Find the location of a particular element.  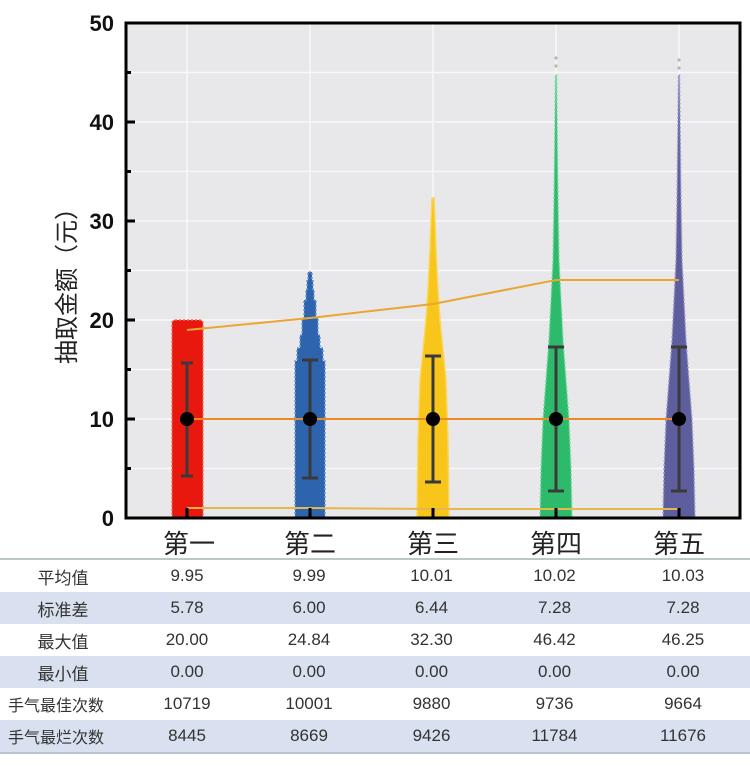

table-cell: 9.99 is located at coordinates (309, 576).